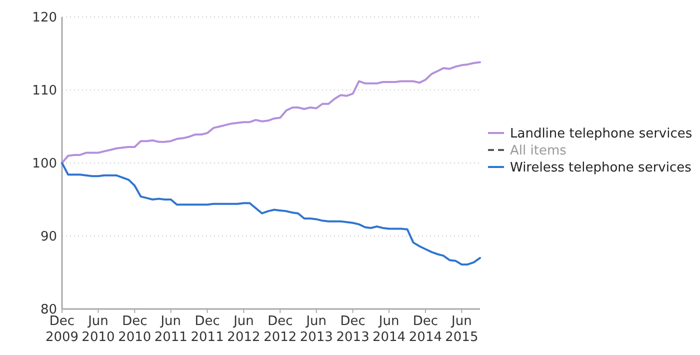  I want to click on x-tick-label: Dec 2013, so click(353, 329).